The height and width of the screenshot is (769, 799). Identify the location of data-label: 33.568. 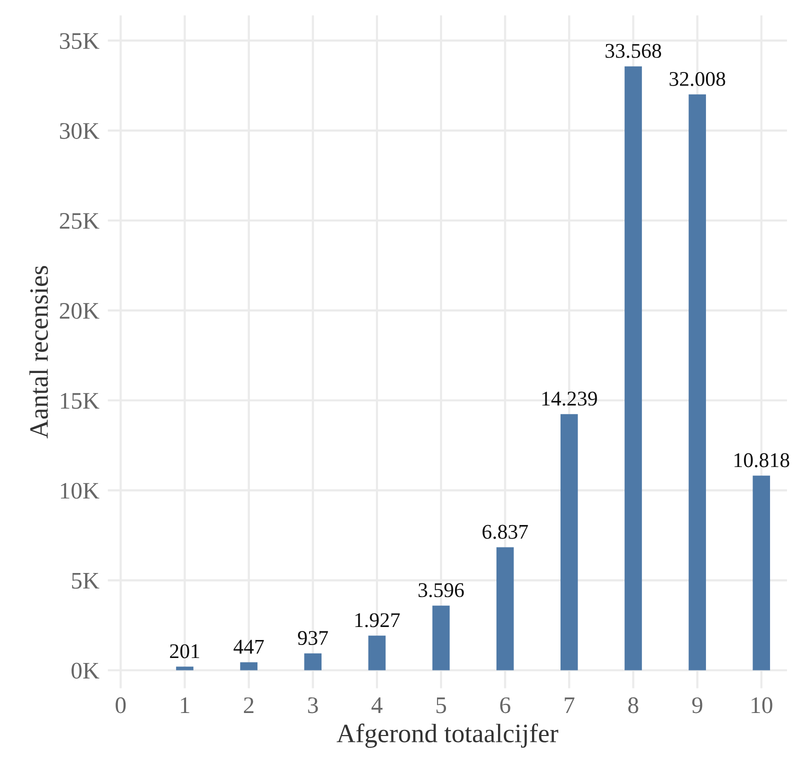
(634, 51).